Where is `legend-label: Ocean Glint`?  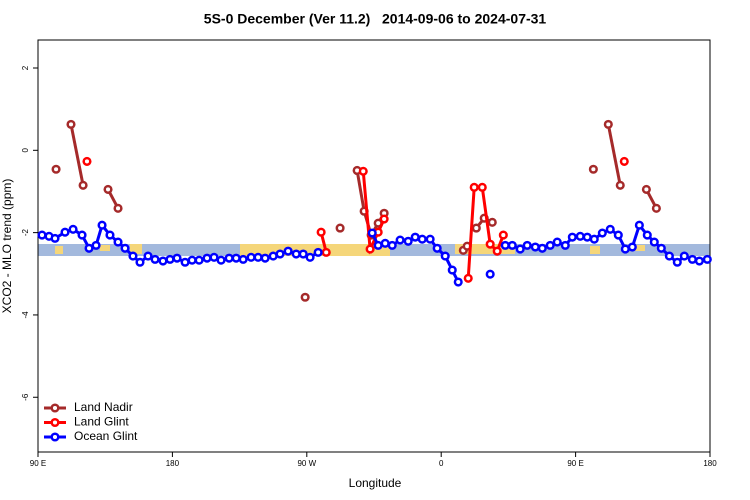 legend-label: Ocean Glint is located at coordinates (106, 436).